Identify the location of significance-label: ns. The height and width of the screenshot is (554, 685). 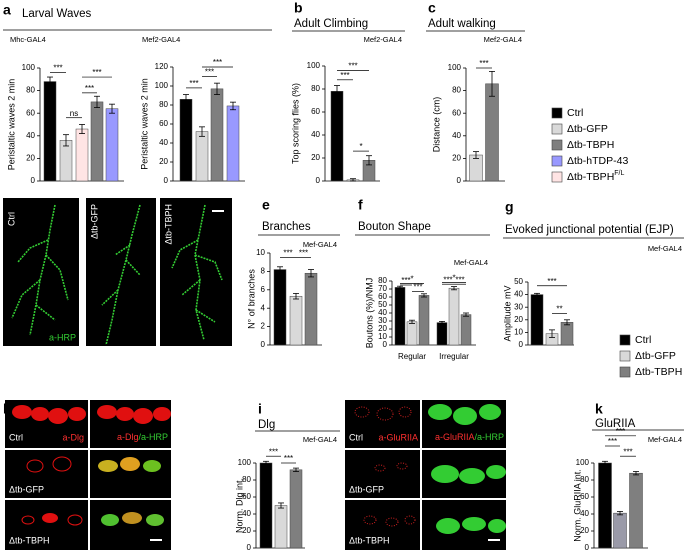
(74, 113).